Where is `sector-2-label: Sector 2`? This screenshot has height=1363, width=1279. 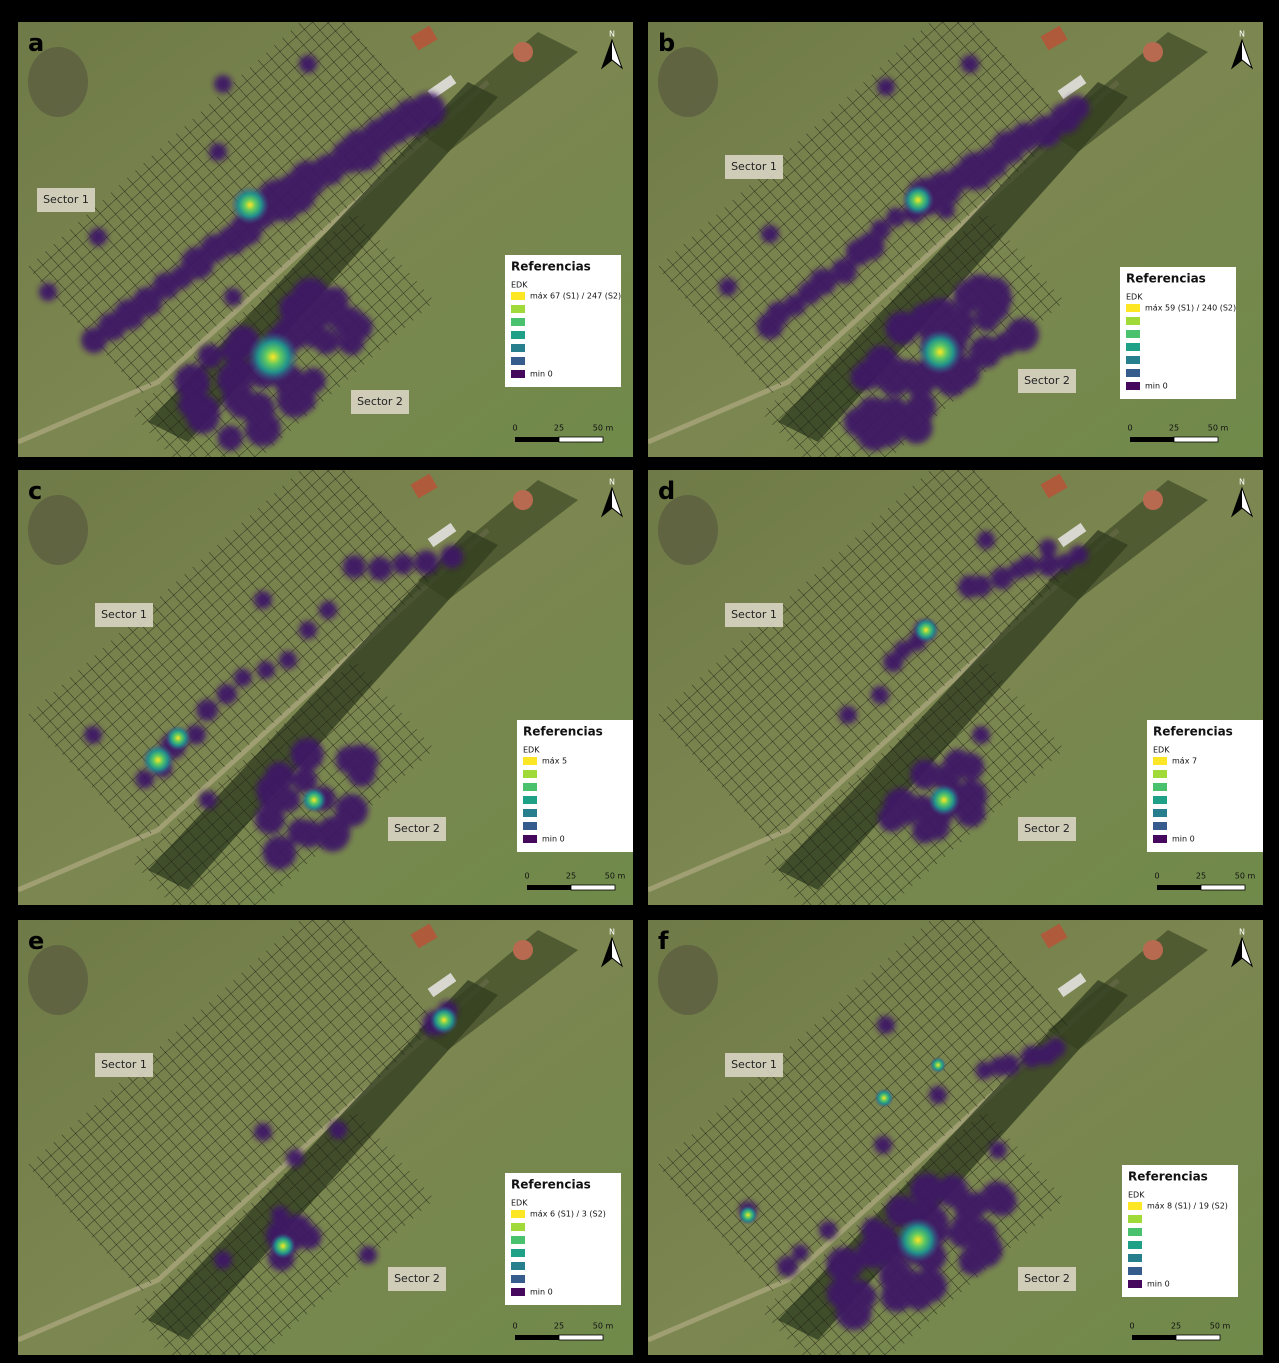
sector-2-label: Sector 2 is located at coordinates (417, 828).